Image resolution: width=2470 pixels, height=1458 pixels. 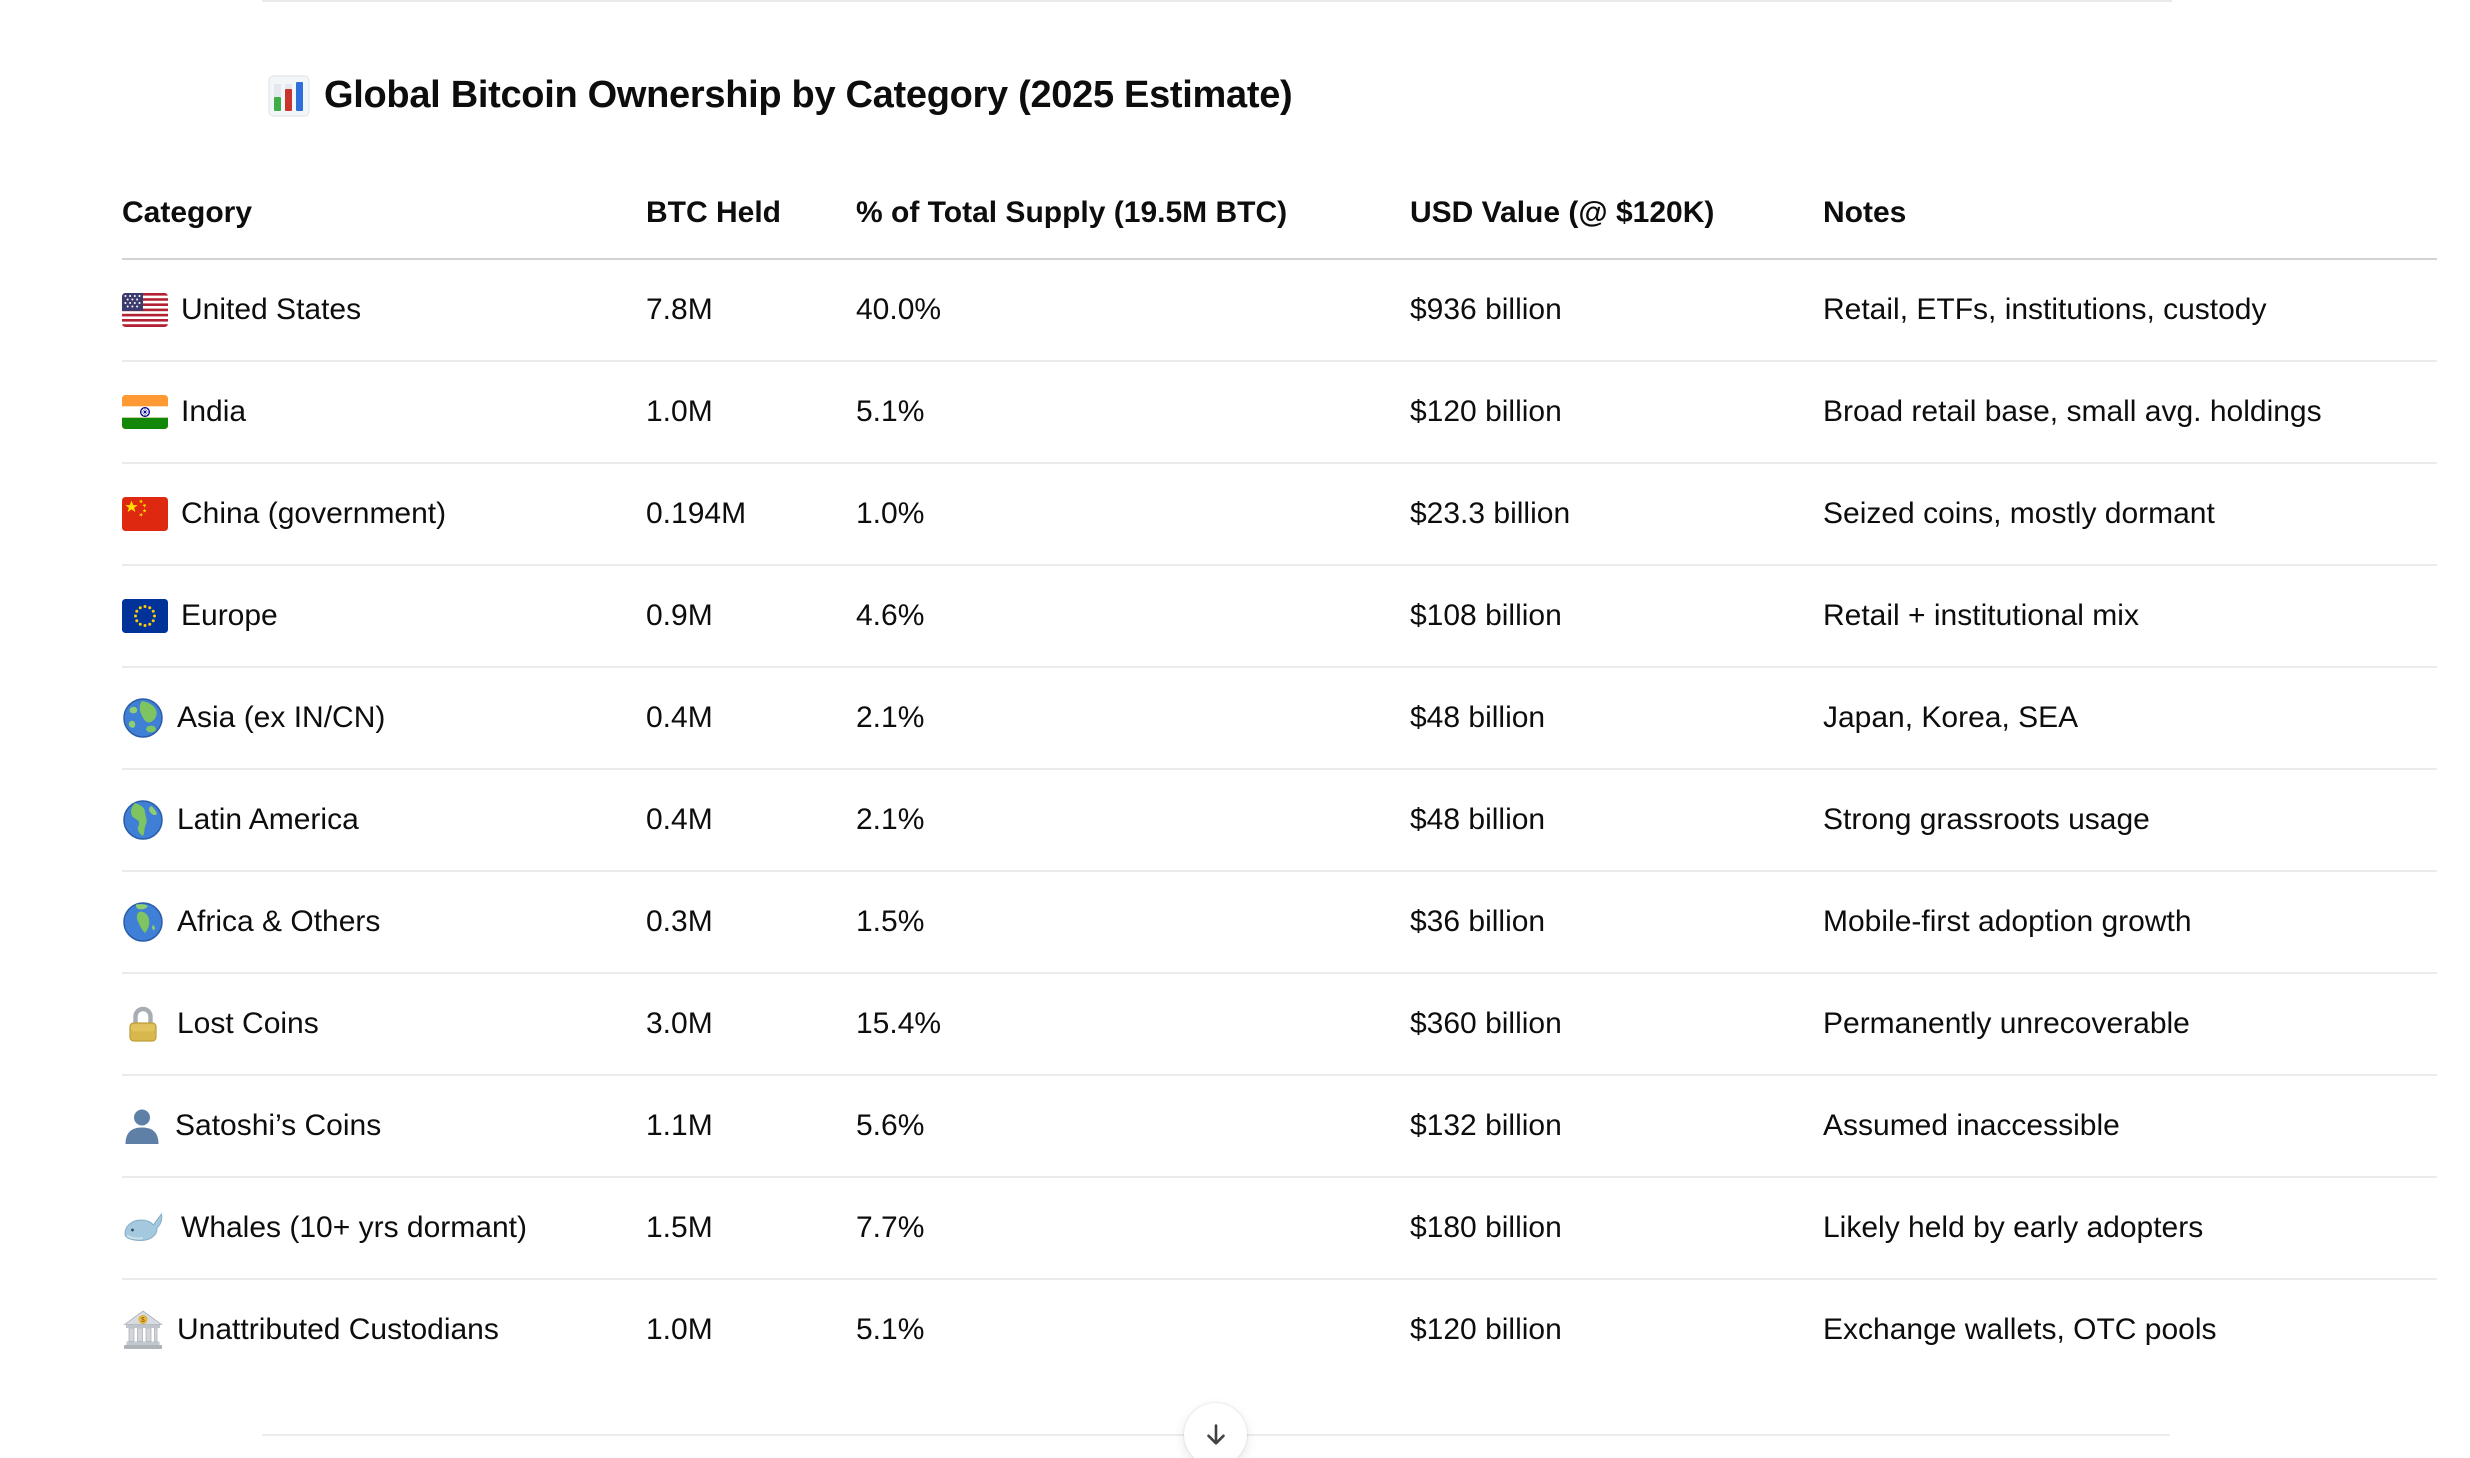 What do you see at coordinates (1072, 212) in the screenshot?
I see `column-header-pct-supply: % of Total Supply (19.5M BTC)` at bounding box center [1072, 212].